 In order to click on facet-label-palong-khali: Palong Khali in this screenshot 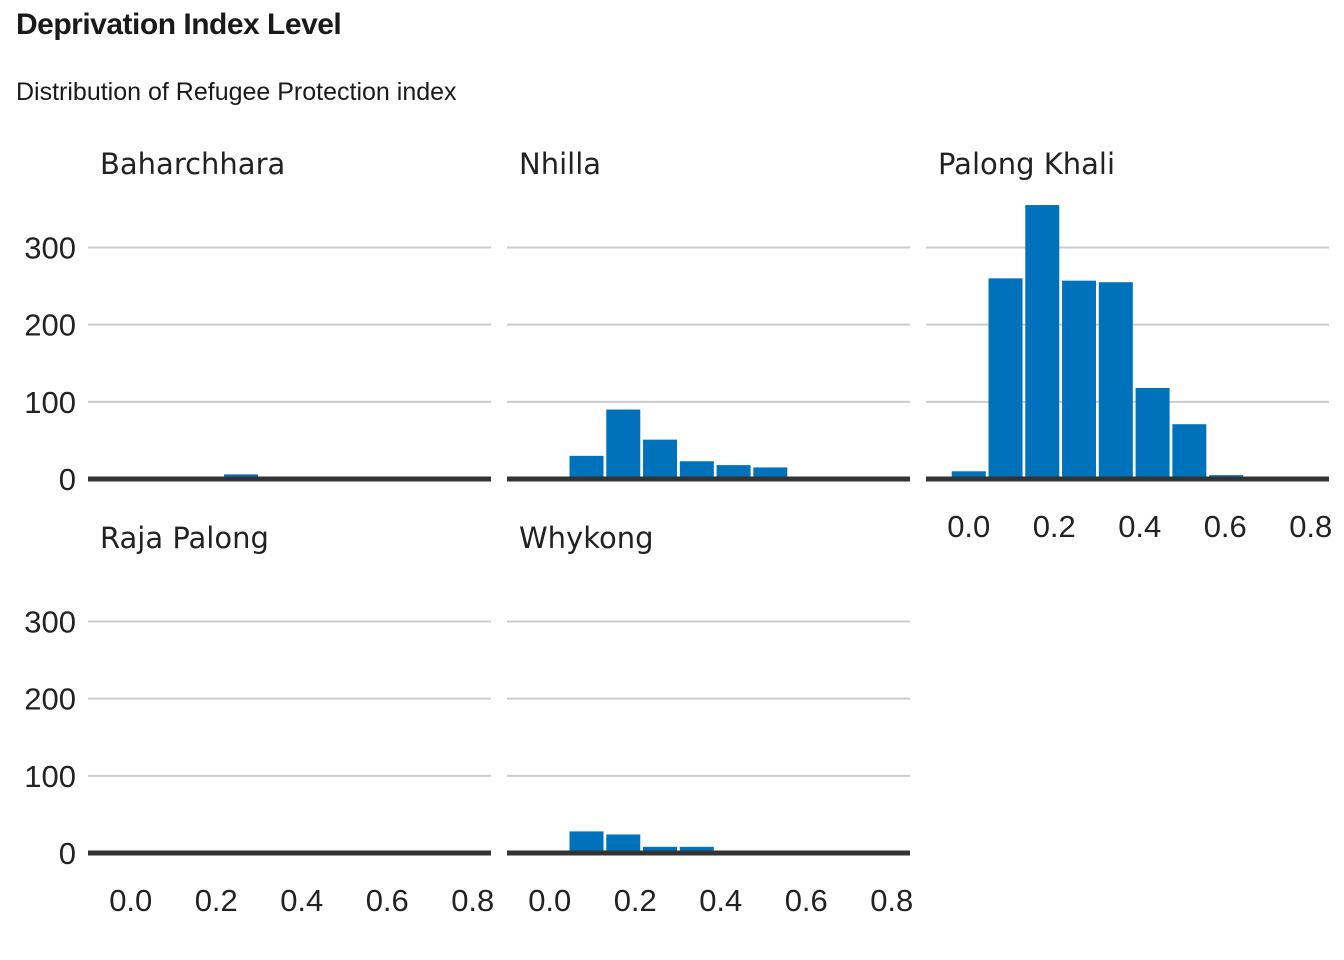, I will do `click(1026, 164)`.